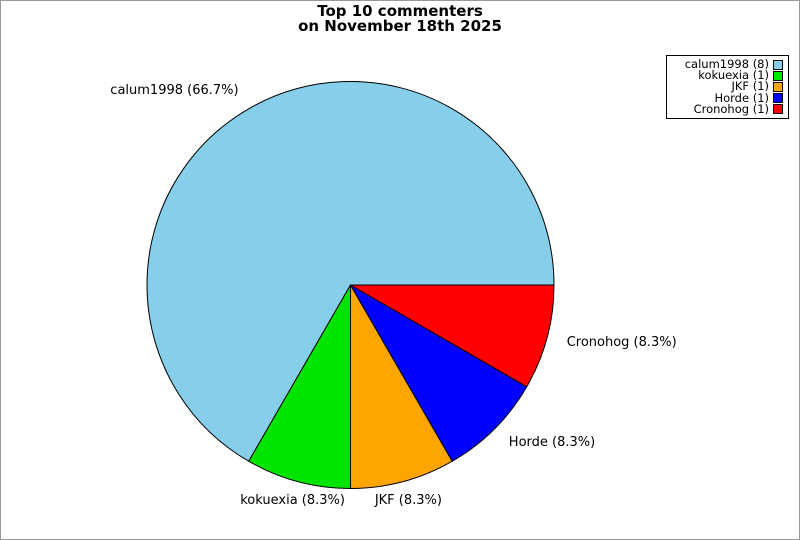  I want to click on pie-slice-jkf, so click(401, 386).